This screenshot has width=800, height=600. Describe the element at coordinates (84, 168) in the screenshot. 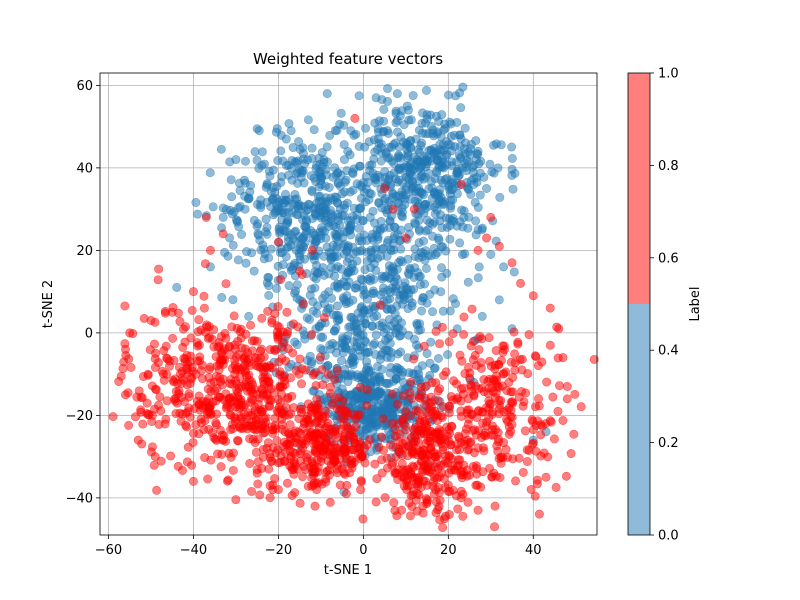

I see `y-tick-label: 40` at that location.